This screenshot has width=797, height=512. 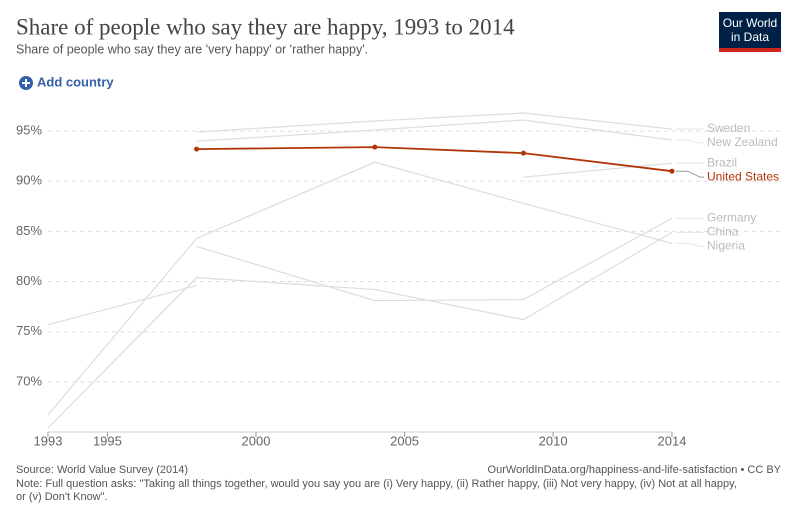 I want to click on logo-text: in Data, so click(x=750, y=37).